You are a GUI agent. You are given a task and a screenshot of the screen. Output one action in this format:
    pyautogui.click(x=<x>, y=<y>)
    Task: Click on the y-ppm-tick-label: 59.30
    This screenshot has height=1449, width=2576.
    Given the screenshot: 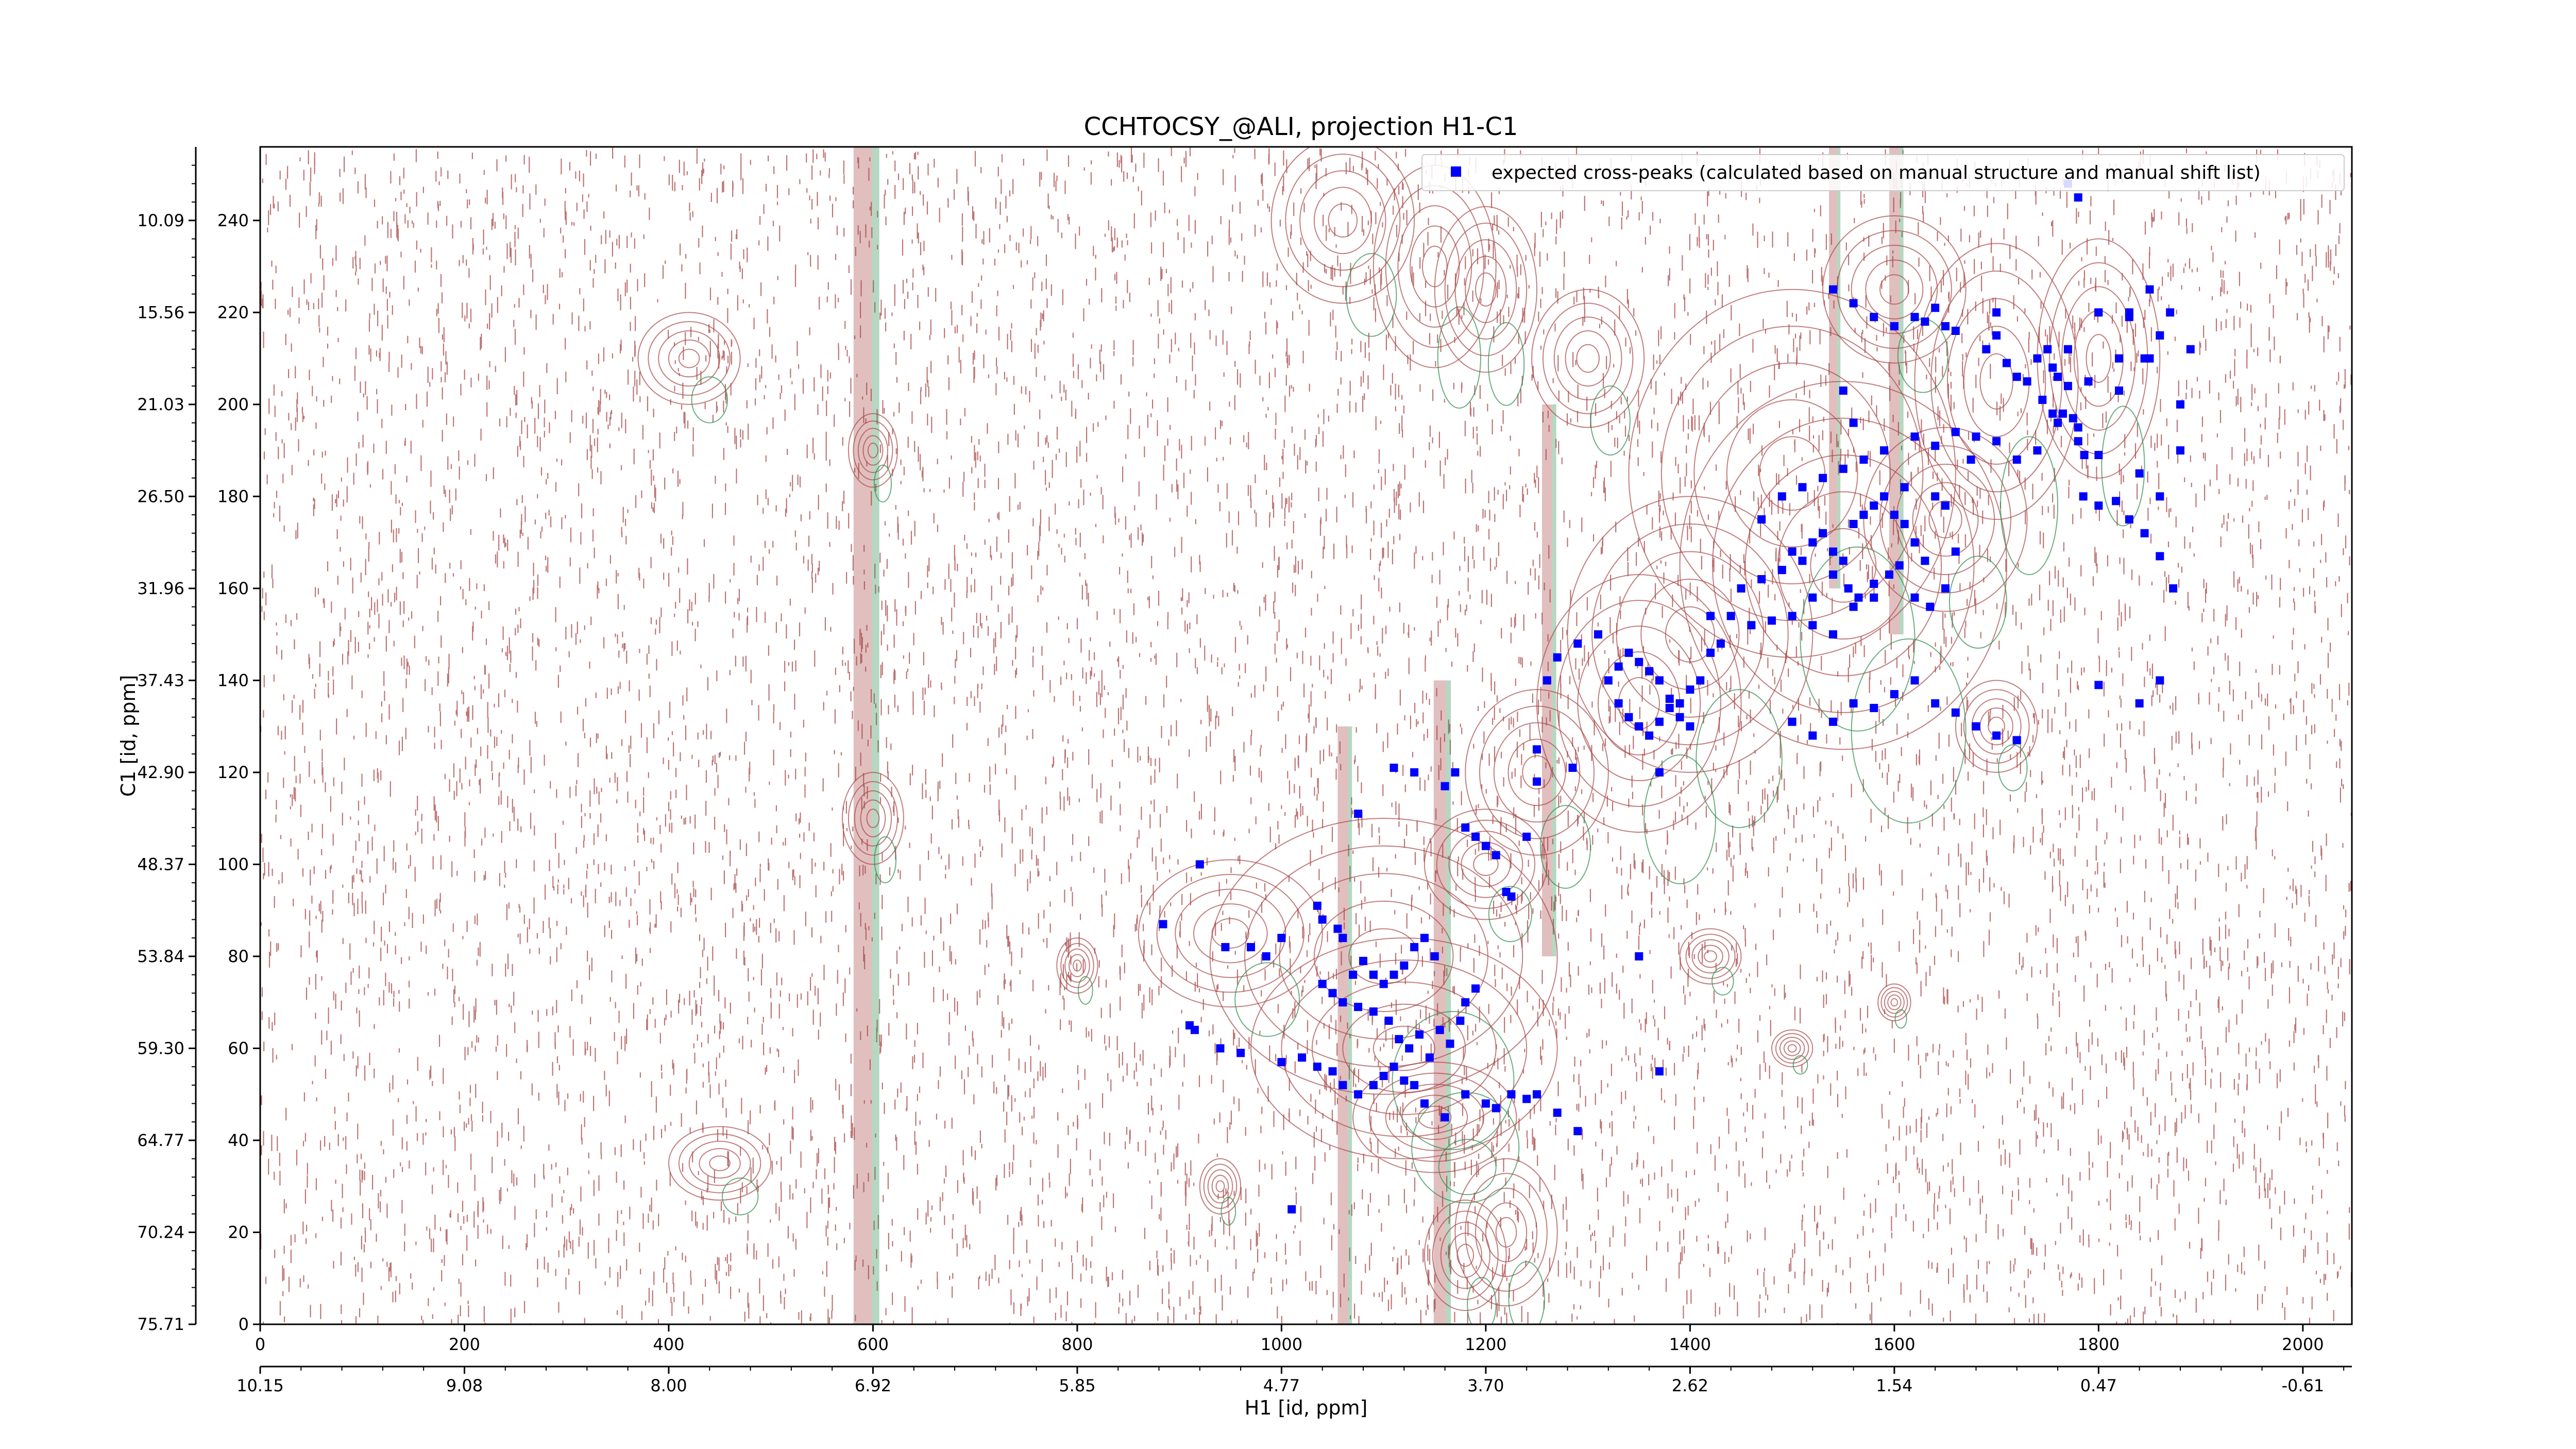 What is the action you would take?
    pyautogui.click(x=160, y=1048)
    